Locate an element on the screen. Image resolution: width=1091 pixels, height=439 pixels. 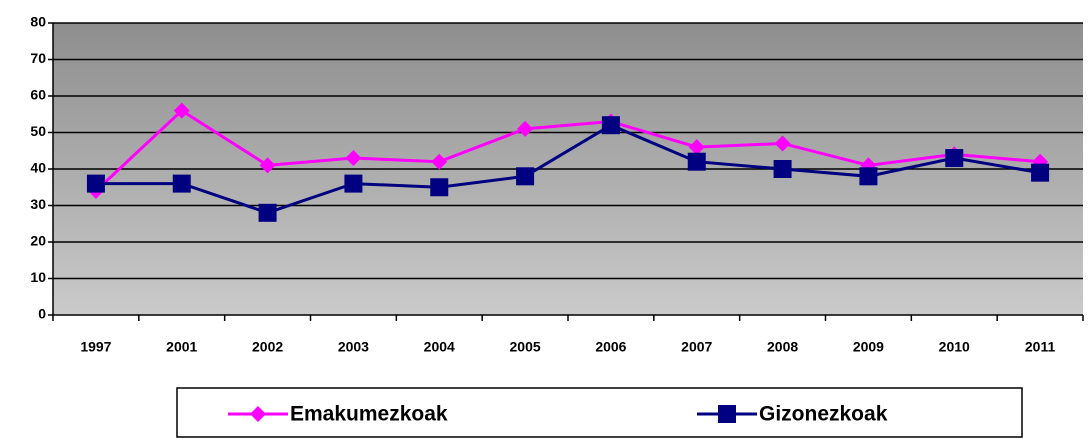
y-tick-label: 80 is located at coordinates (38, 22).